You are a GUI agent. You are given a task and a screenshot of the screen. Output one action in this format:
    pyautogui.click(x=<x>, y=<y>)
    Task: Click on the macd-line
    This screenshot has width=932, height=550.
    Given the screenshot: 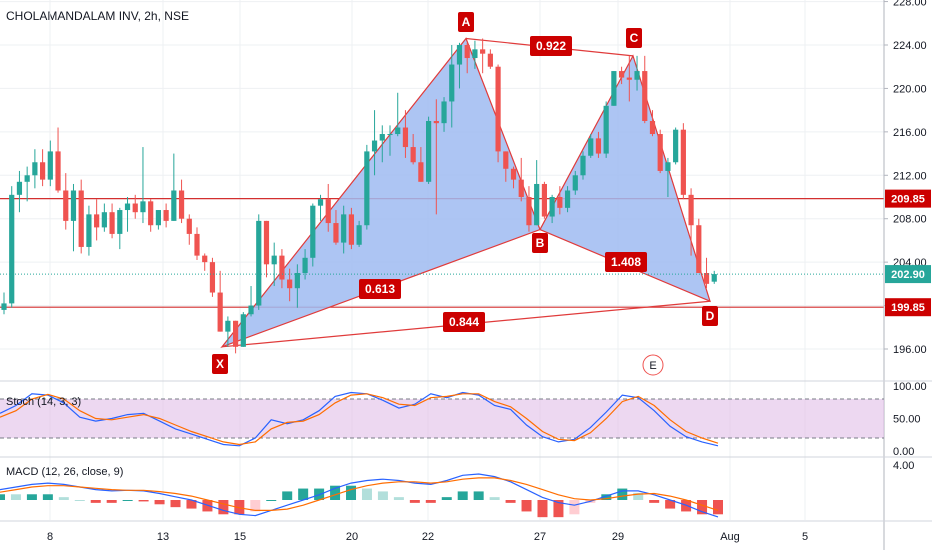 What is the action you would take?
    pyautogui.click(x=359, y=495)
    